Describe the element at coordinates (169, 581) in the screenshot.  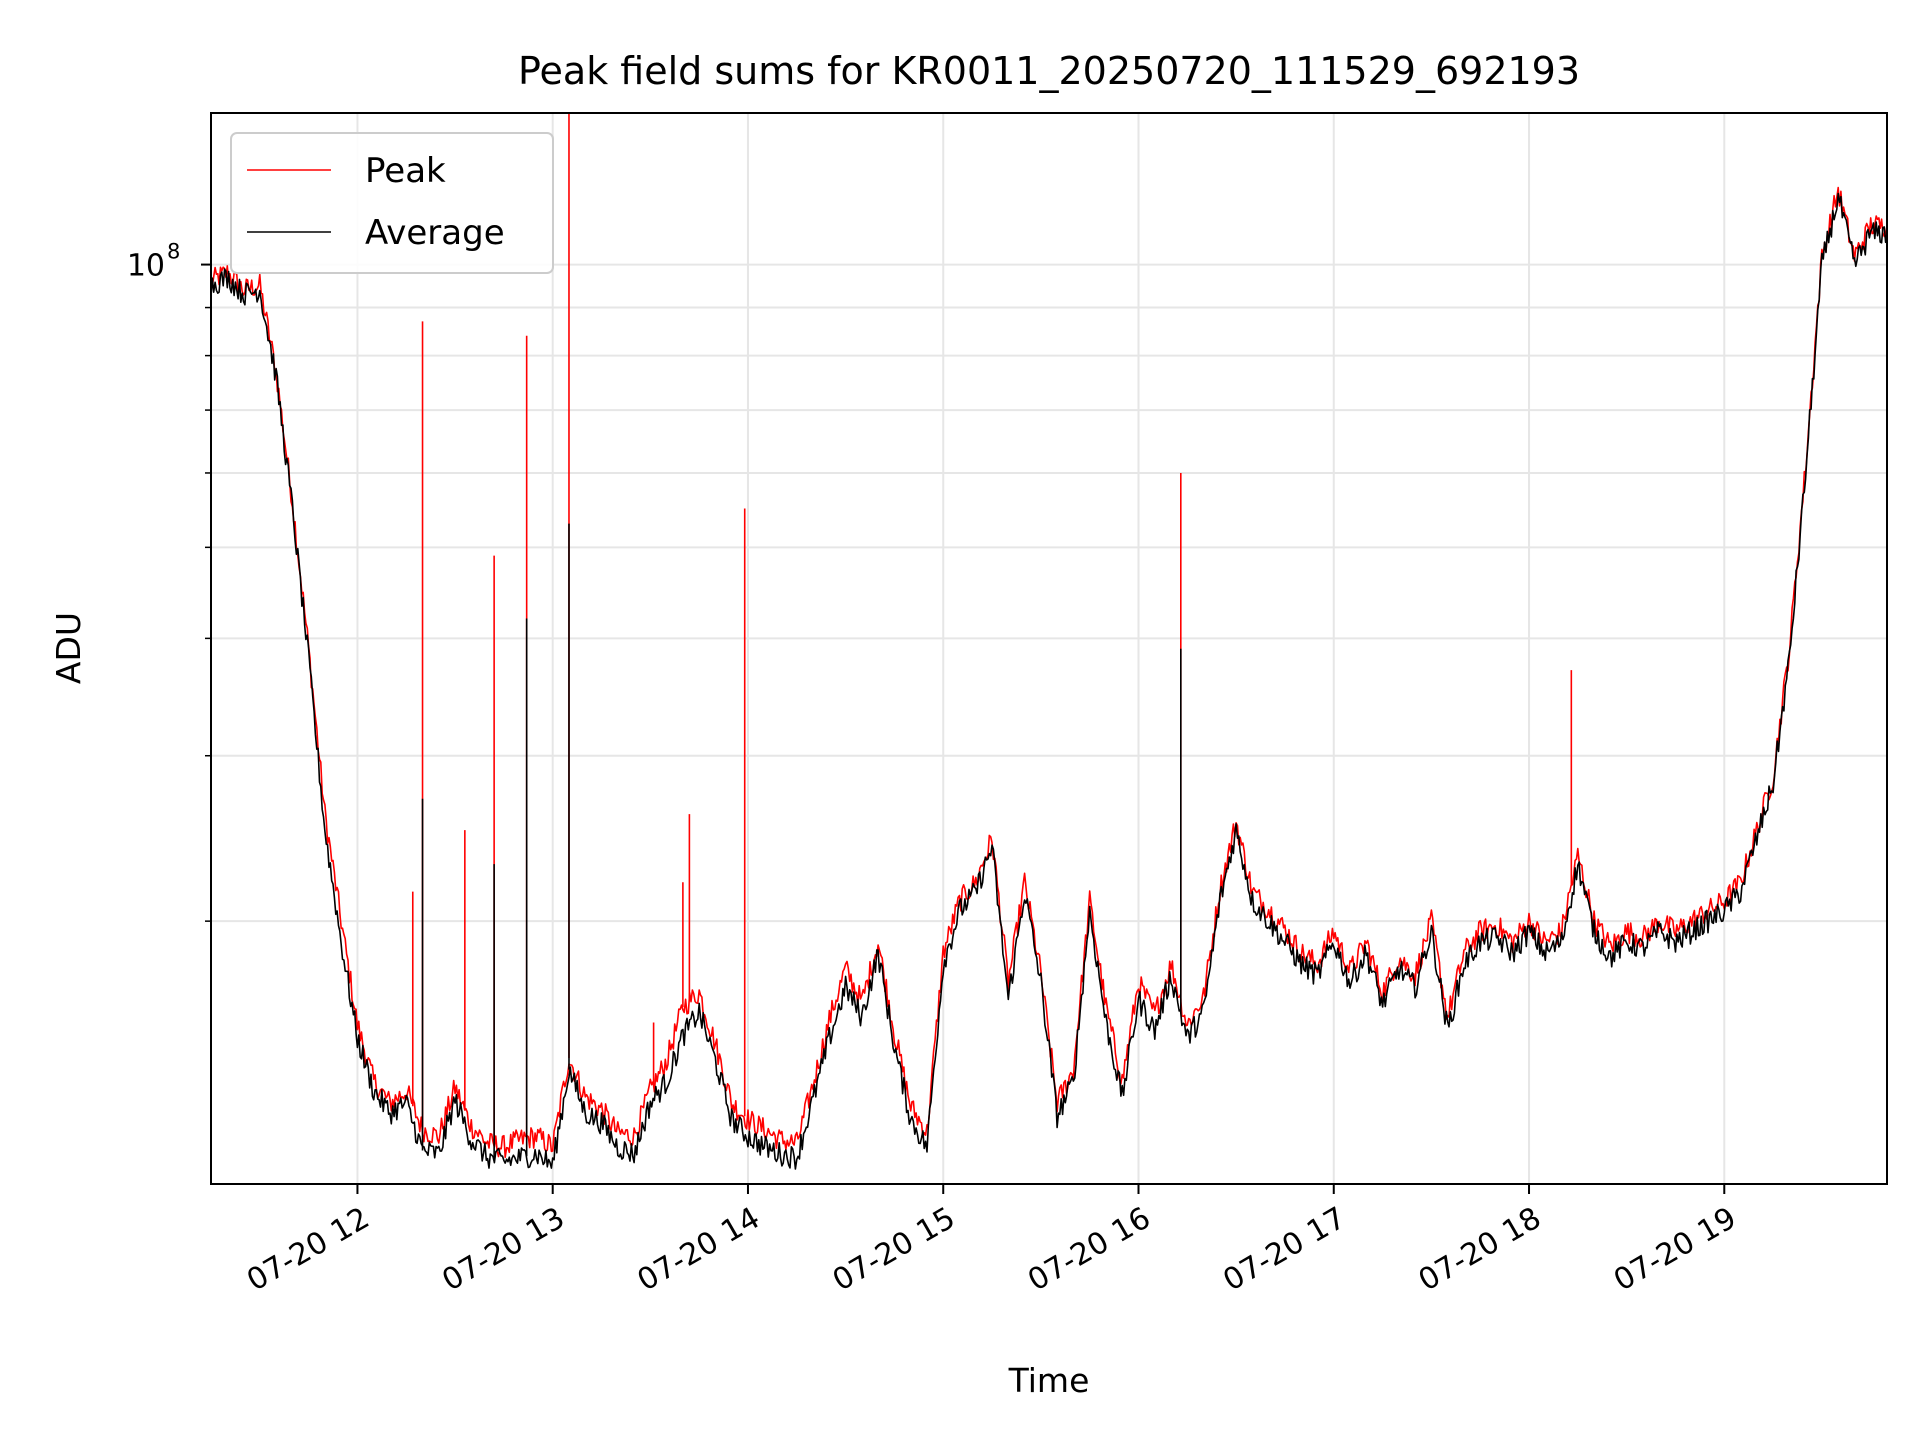
I see `y-axis: 10 8` at that location.